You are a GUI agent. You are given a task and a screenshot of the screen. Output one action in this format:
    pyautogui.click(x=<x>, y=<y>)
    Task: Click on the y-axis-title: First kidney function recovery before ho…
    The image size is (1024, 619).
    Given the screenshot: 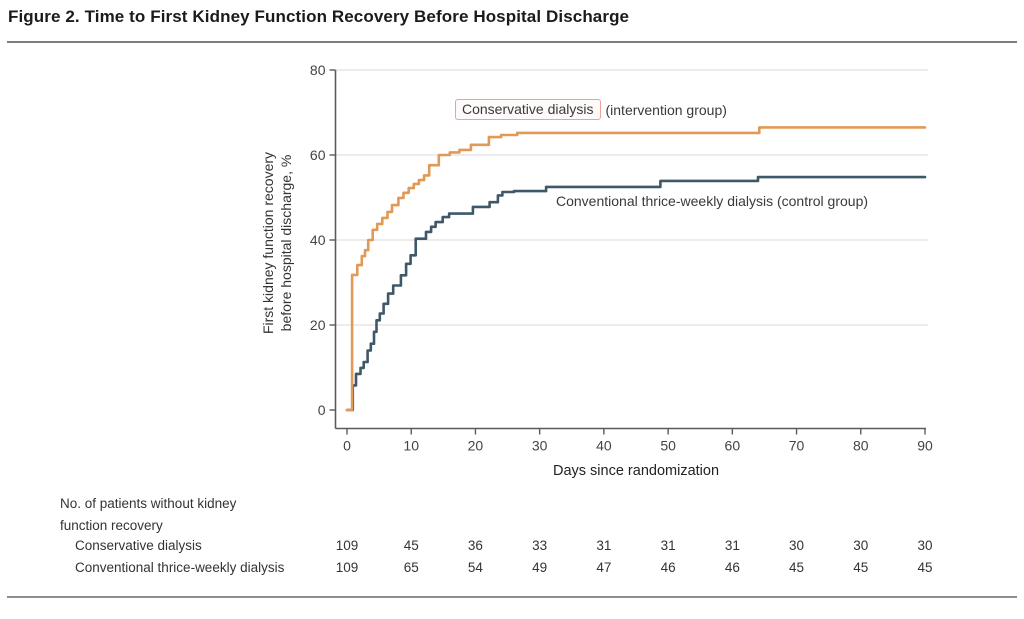 What is the action you would take?
    pyautogui.click(x=277, y=243)
    